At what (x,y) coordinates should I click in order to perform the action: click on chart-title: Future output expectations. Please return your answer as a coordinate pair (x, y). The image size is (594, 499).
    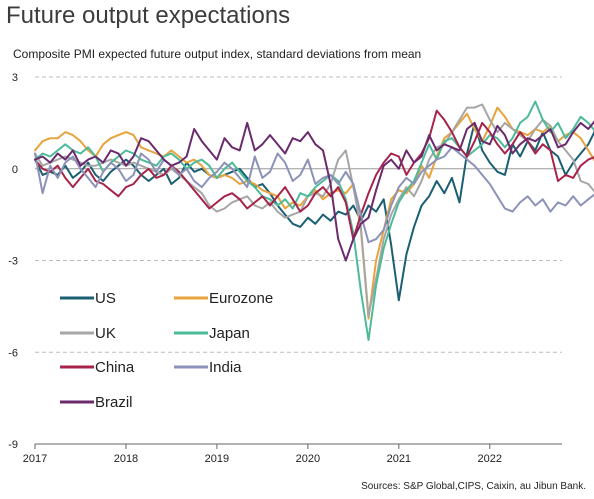
    Looking at the image, I should click on (148, 15).